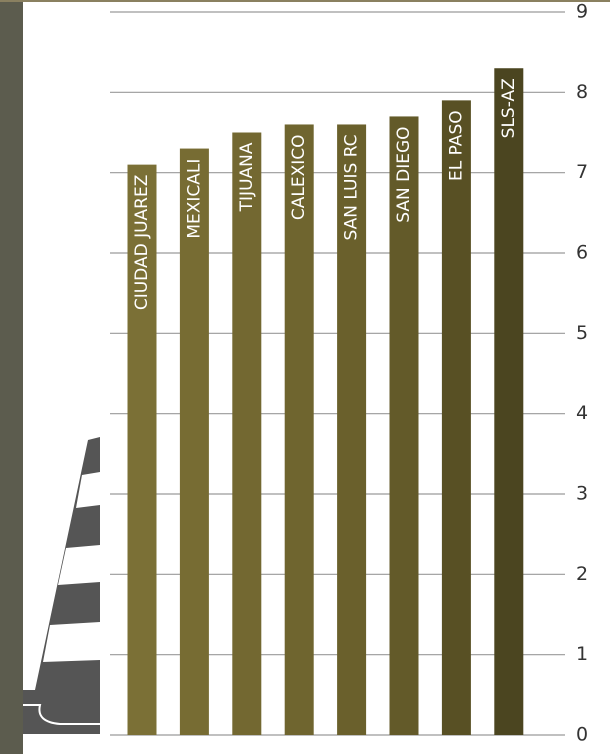 The height and width of the screenshot is (754, 610). I want to click on traffic-cone, so click(61, 585).